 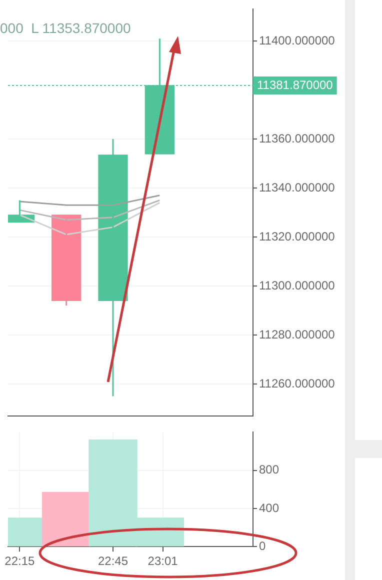 What do you see at coordinates (297, 334) in the screenshot?
I see `y-tick-label: 11280.000000` at bounding box center [297, 334].